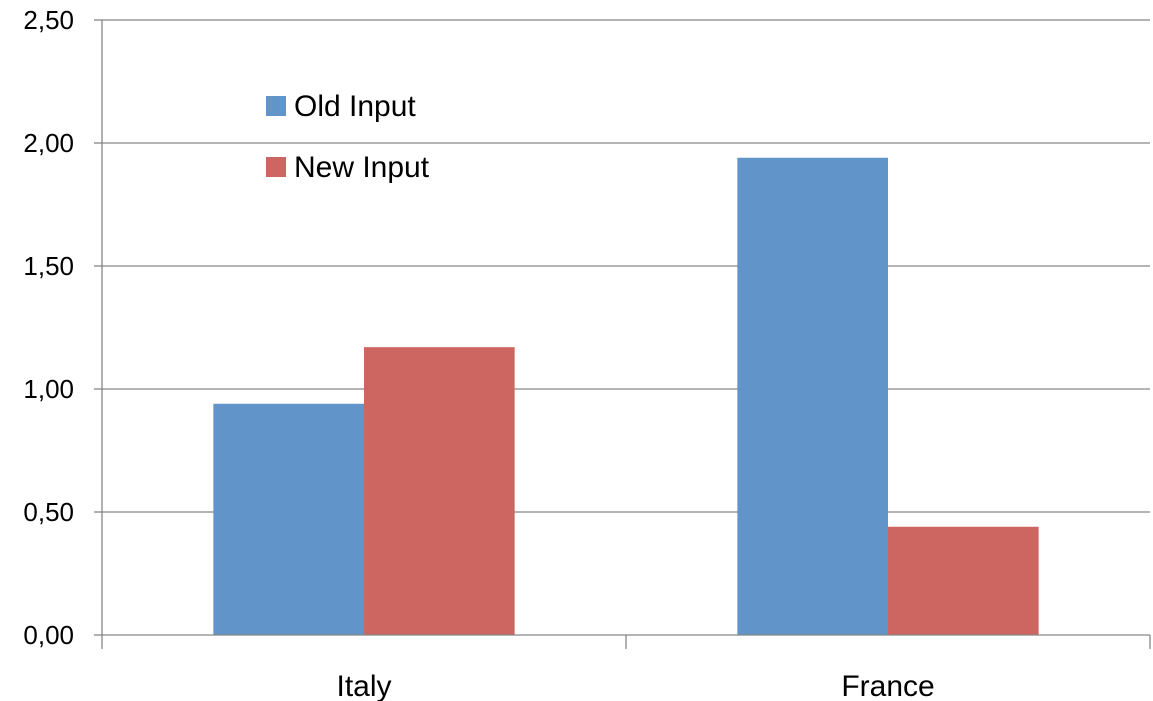 The image size is (1153, 701). What do you see at coordinates (812, 396) in the screenshot?
I see `bar-france-old-input` at bounding box center [812, 396].